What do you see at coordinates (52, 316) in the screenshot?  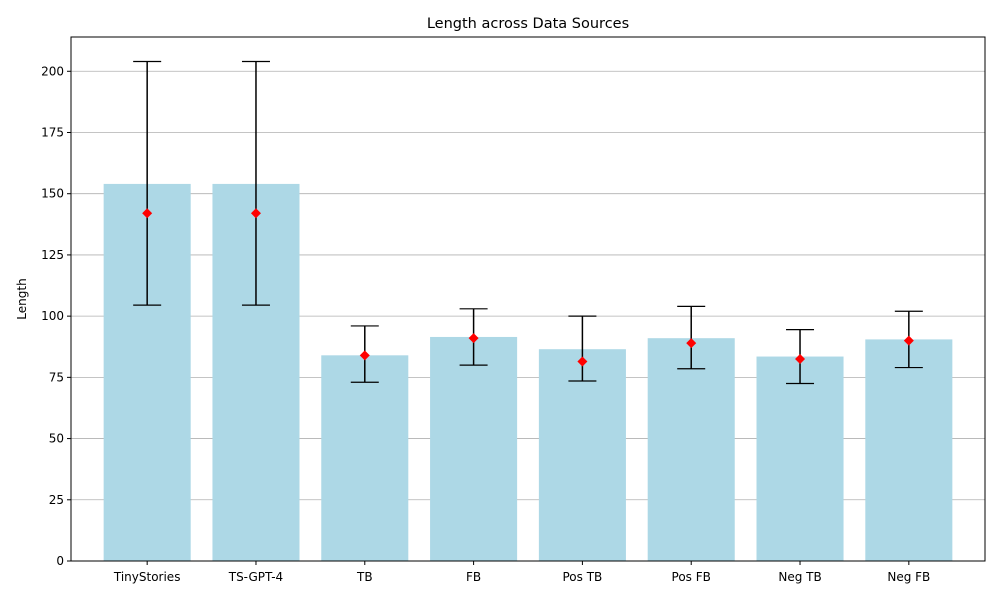 I see `y-tick-label: 100` at bounding box center [52, 316].